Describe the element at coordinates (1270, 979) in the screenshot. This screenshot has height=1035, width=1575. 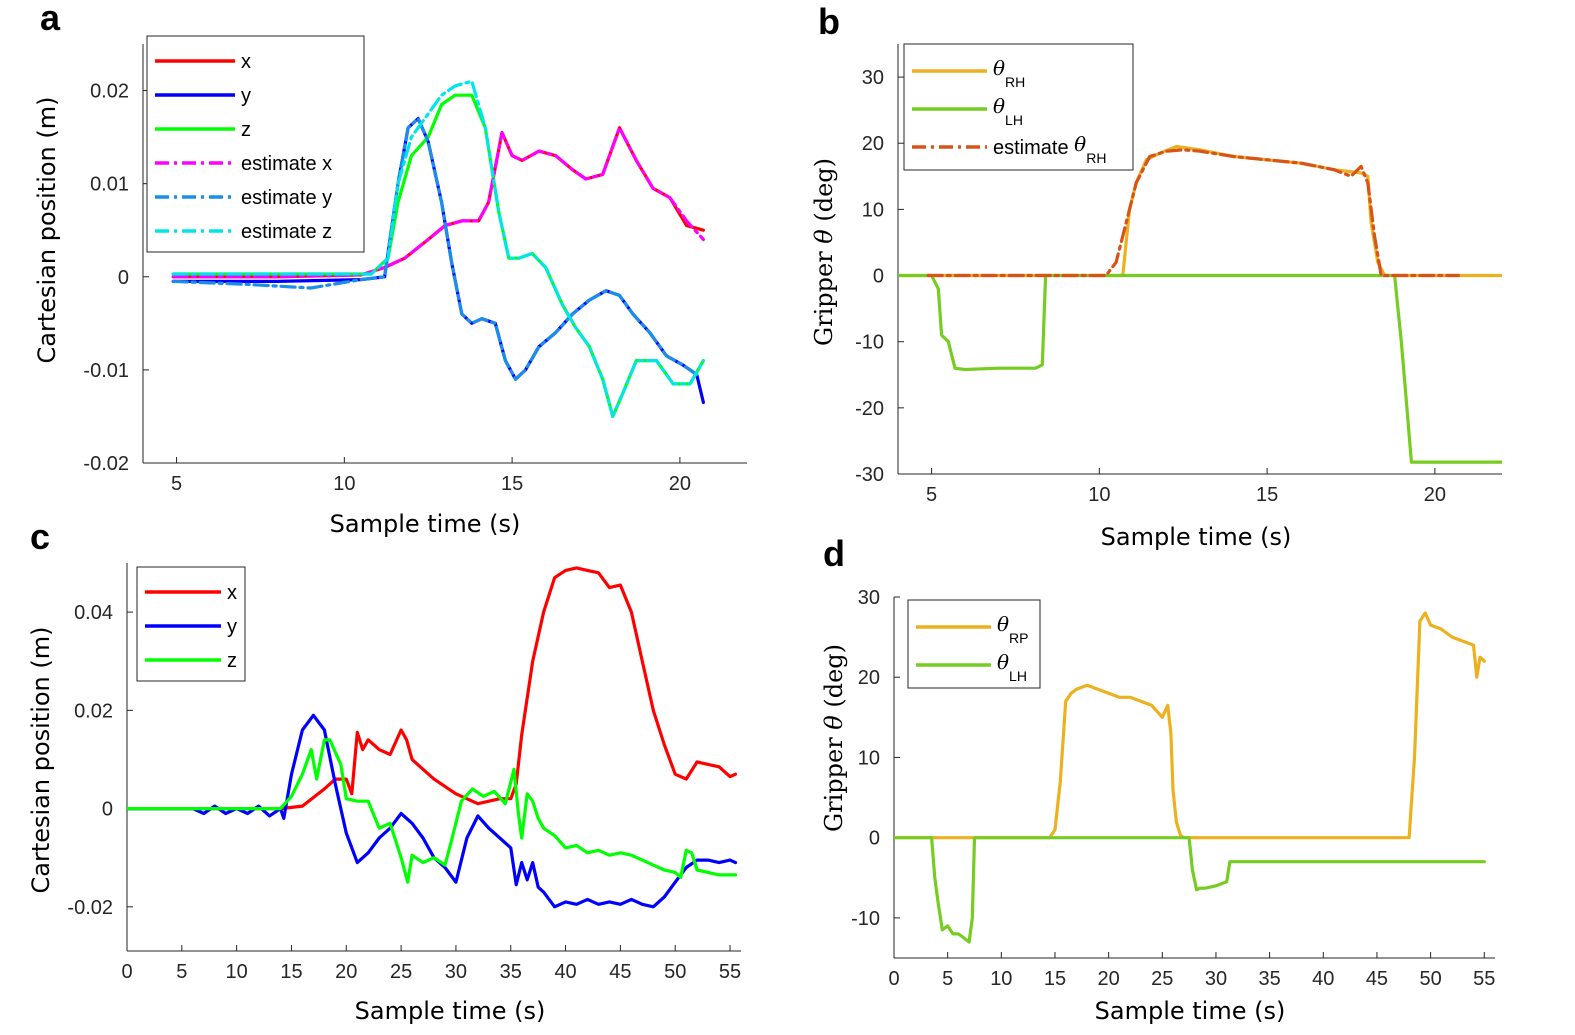
I see `panel-d-x-tick-label: 35` at that location.